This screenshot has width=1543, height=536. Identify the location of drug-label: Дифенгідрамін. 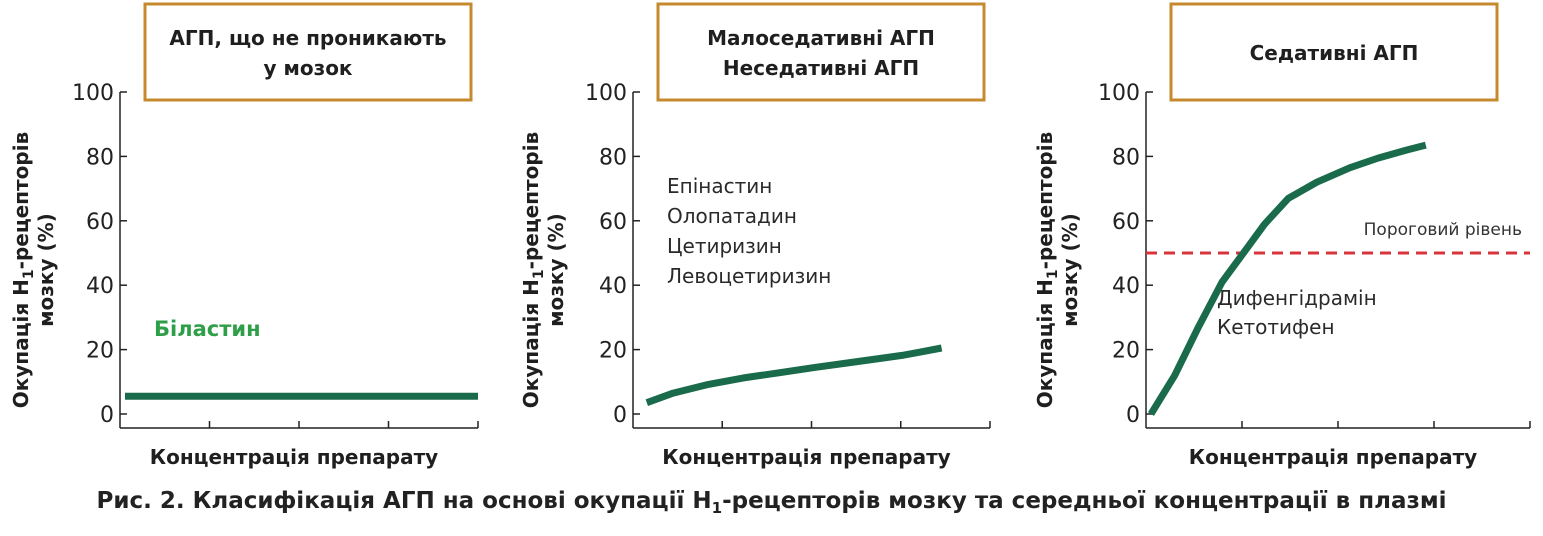
(1297, 298).